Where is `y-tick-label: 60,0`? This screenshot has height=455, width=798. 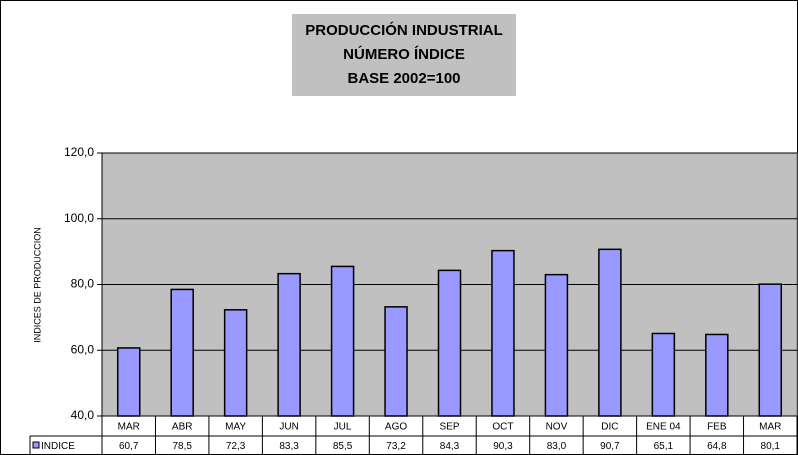 y-tick-label: 60,0 is located at coordinates (83, 349).